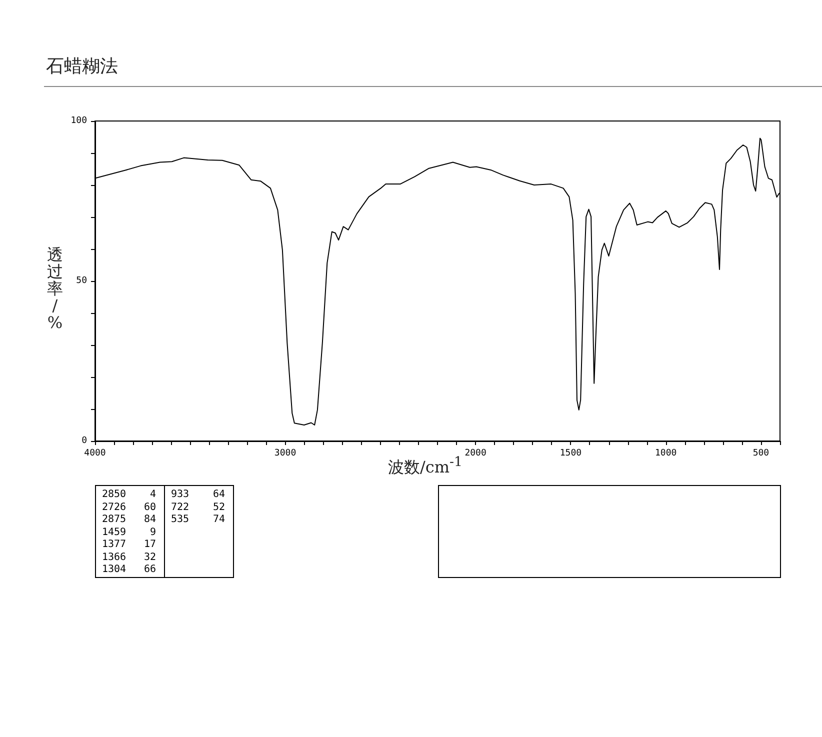 The width and height of the screenshot is (822, 737). I want to click on x-tick-label: 3000, so click(285, 453).